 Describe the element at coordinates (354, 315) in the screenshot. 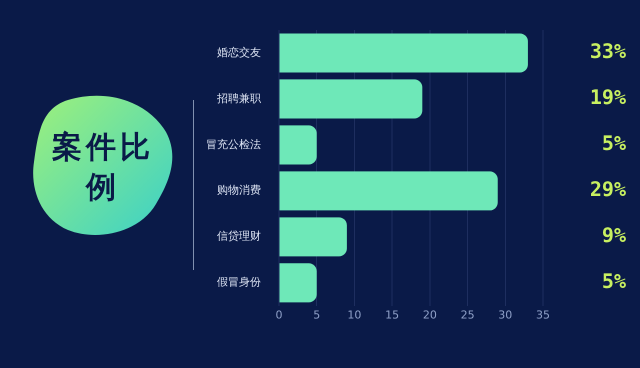

I see `x-tick-label: 10` at that location.